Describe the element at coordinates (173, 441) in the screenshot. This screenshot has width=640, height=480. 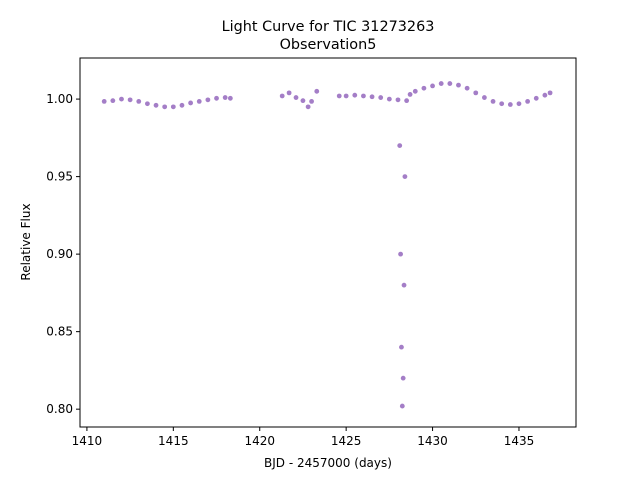
I see `x-tick-label: 1415` at that location.